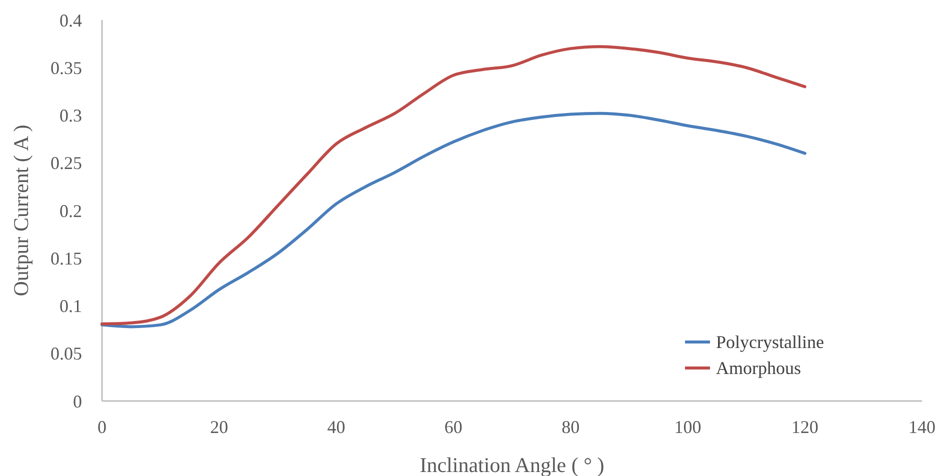  Describe the element at coordinates (688, 427) in the screenshot. I see `x-tick-label: 100` at that location.